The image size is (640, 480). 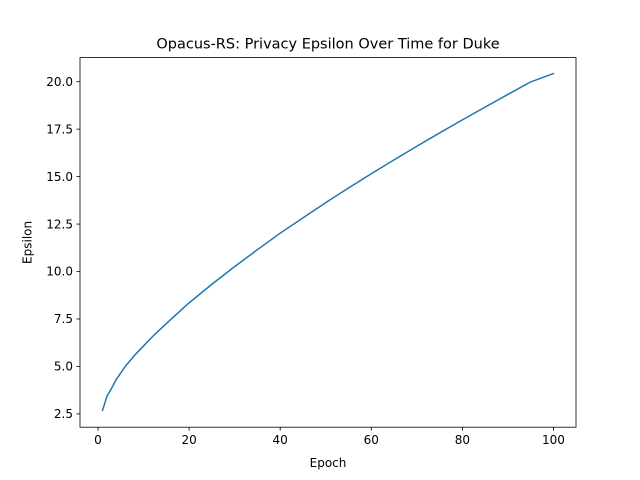 What do you see at coordinates (329, 437) in the screenshot?
I see `x-axis: 0 20 40 60 80 100` at bounding box center [329, 437].